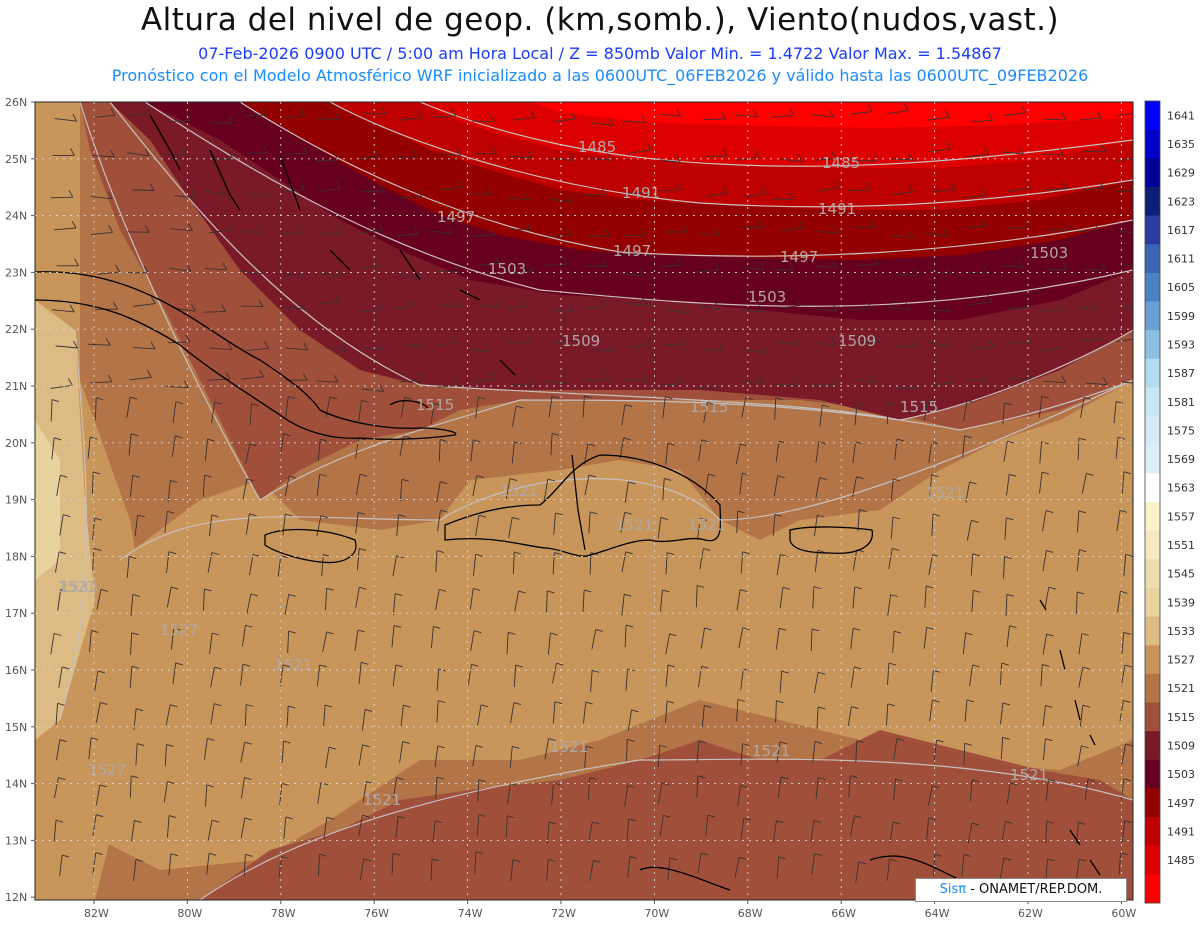  What do you see at coordinates (1181, 459) in the screenshot?
I see `colorbar-label: 1569` at bounding box center [1181, 459].